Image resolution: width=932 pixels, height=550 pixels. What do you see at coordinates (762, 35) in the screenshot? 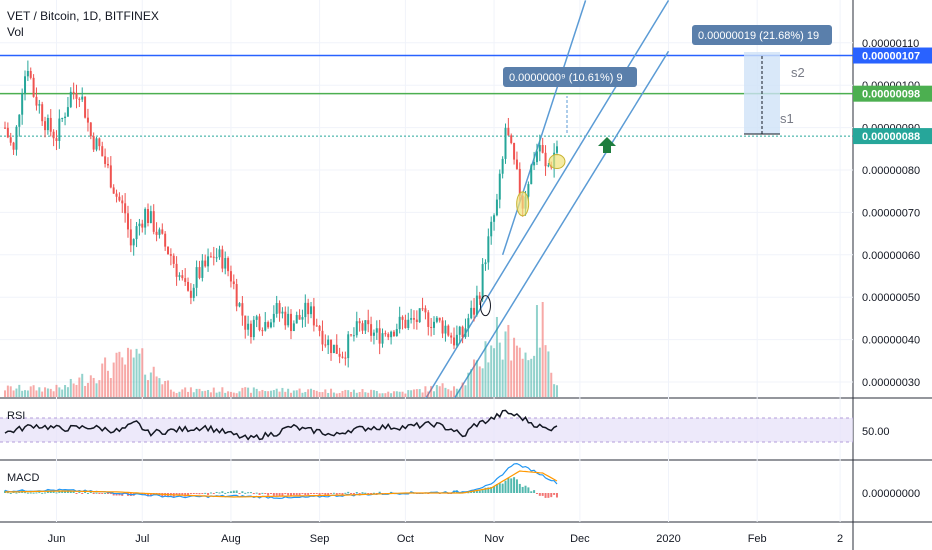
I see `measure2-box` at bounding box center [762, 35].